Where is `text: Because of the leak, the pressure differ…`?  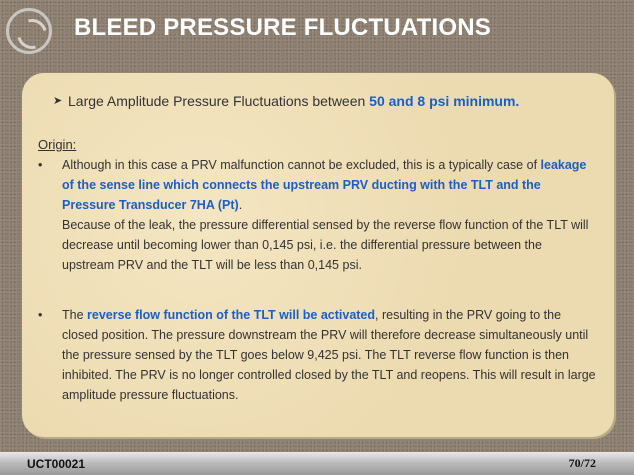
text: Because of the leak, the pressure differ… is located at coordinates (325, 245).